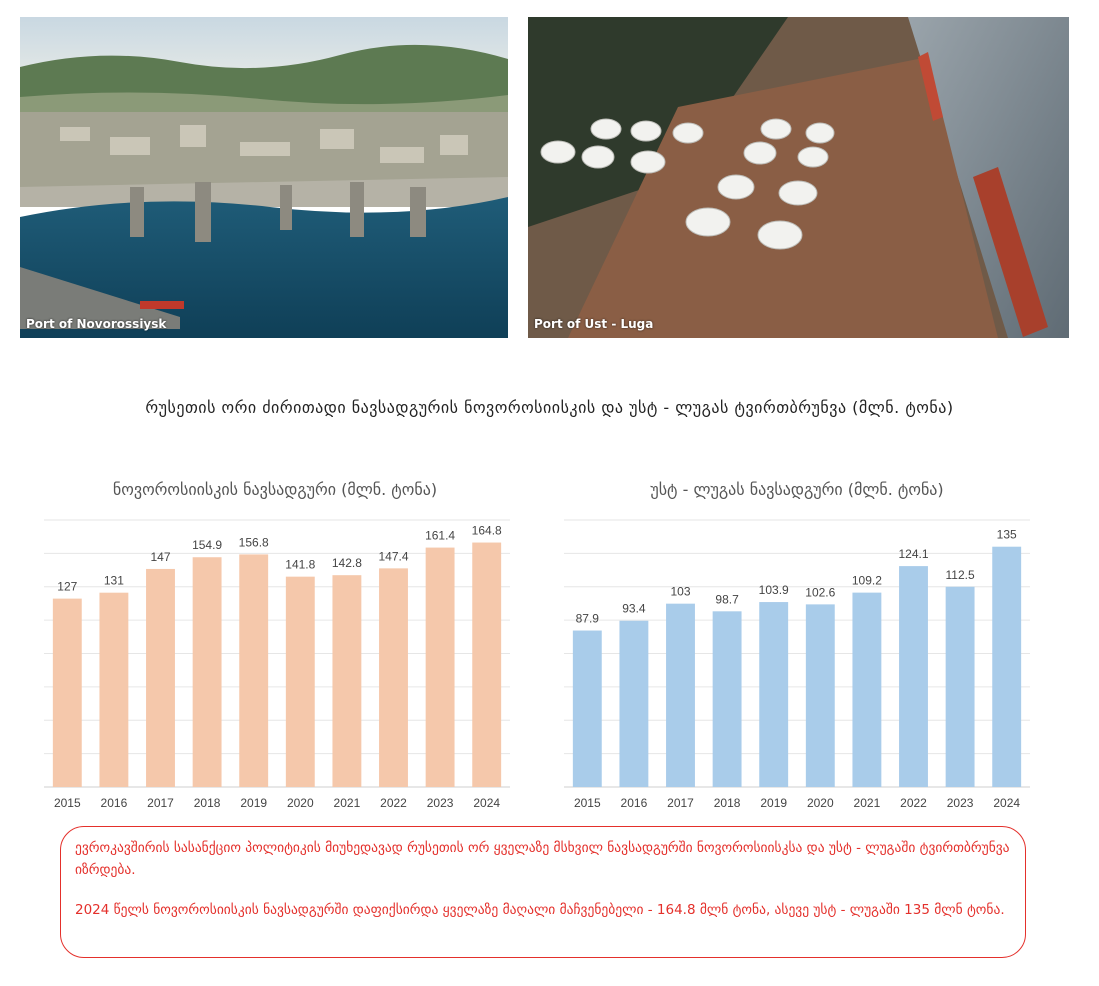  What do you see at coordinates (634, 803) in the screenshot?
I see `ust-luga-tick-label-2016: 2016` at bounding box center [634, 803].